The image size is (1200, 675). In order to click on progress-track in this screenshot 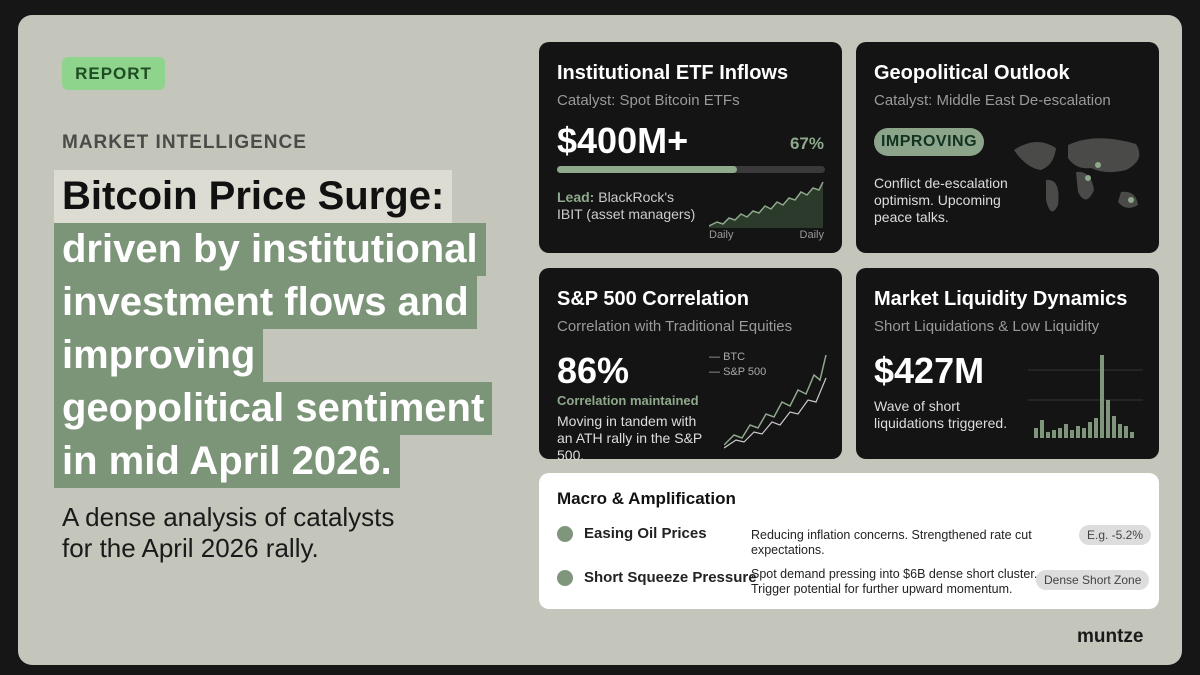, I will do `click(691, 169)`.